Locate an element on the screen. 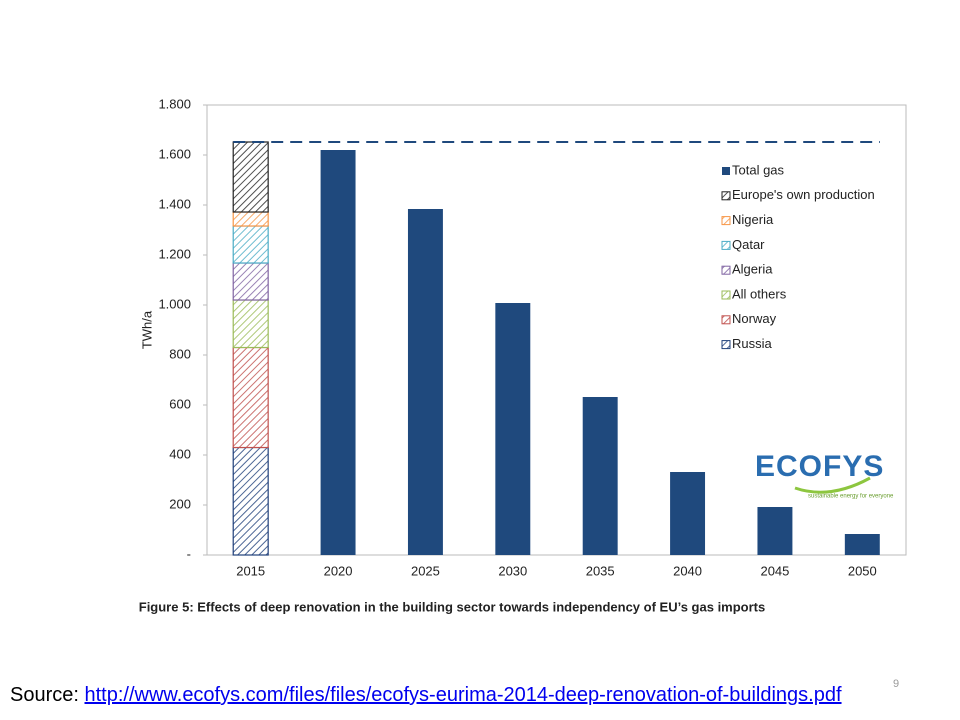  y-tick-label: 1.600 is located at coordinates (174, 153).